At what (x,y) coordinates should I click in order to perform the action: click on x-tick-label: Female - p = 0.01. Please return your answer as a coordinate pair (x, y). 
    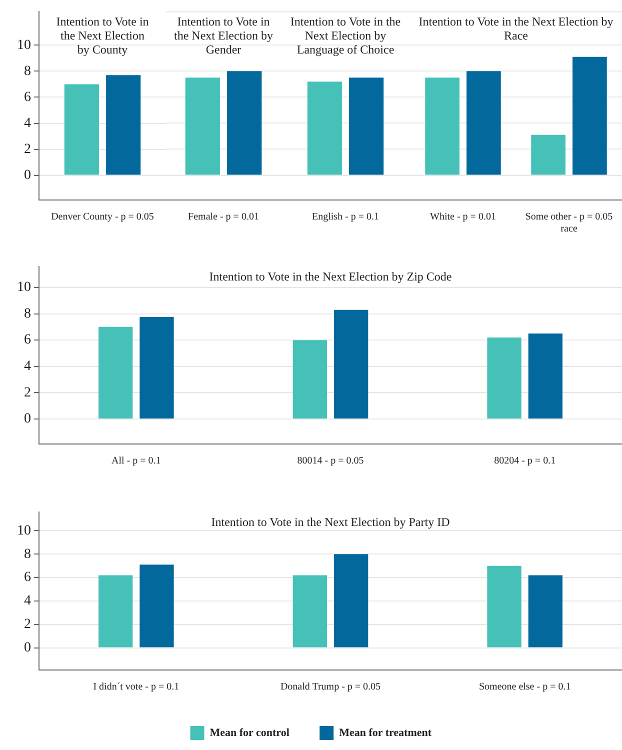
    Looking at the image, I should click on (223, 217).